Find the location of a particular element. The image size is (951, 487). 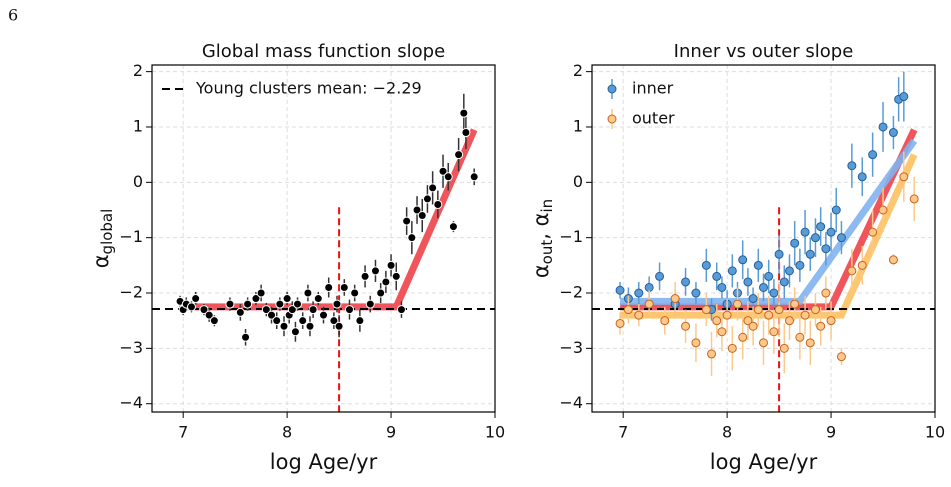

legend-label: inner is located at coordinates (653, 88).